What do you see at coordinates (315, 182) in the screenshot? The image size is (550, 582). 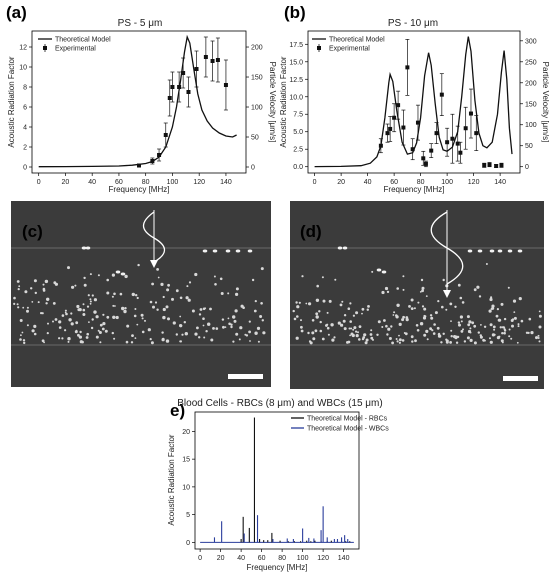 I see `x-tick-label: 0` at bounding box center [315, 182].